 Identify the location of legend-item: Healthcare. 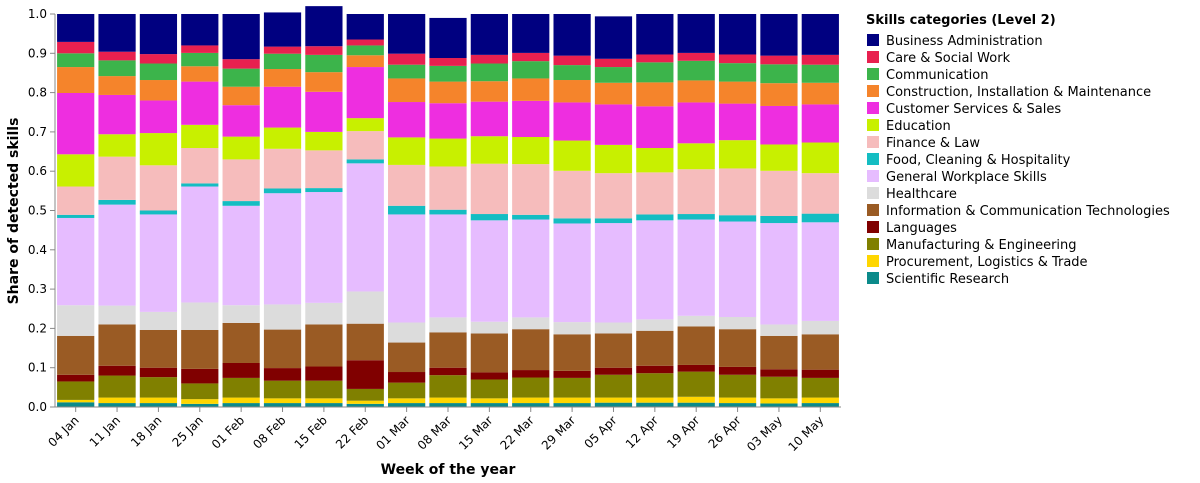
(912, 194).